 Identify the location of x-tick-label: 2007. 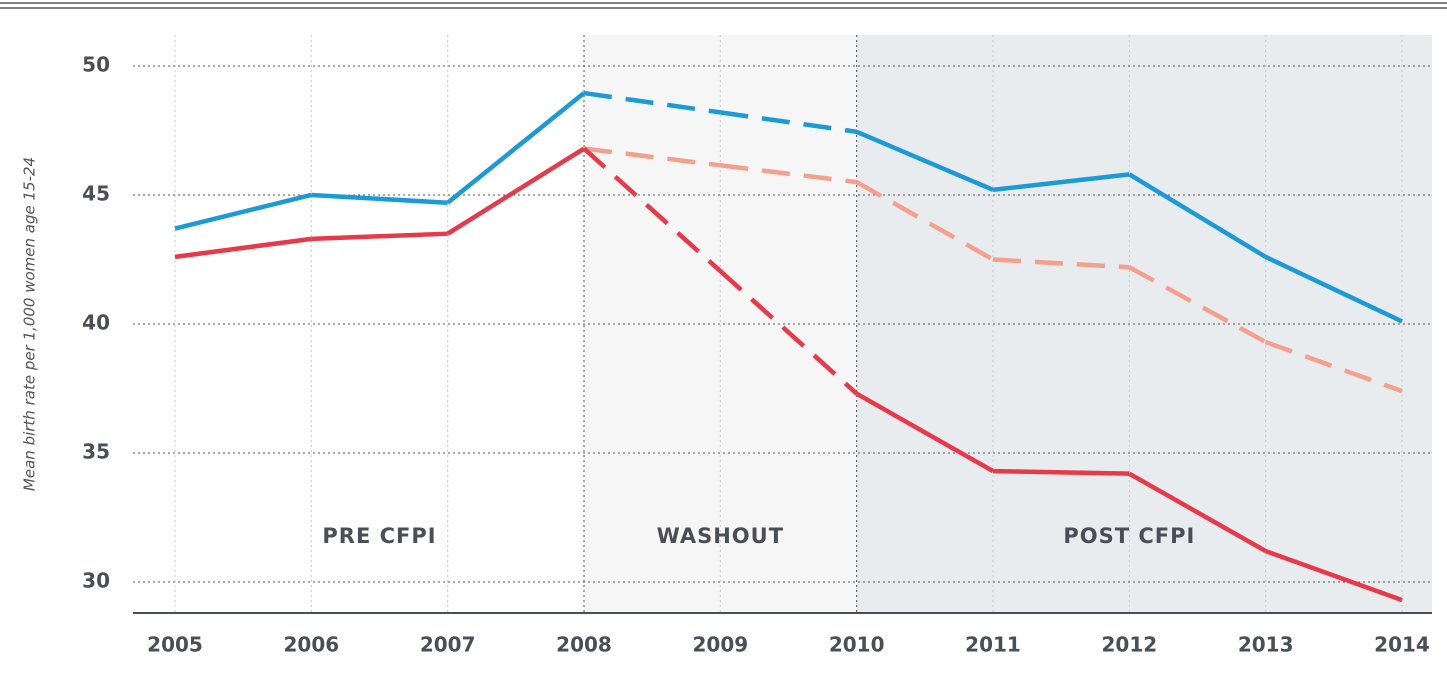
(448, 645).